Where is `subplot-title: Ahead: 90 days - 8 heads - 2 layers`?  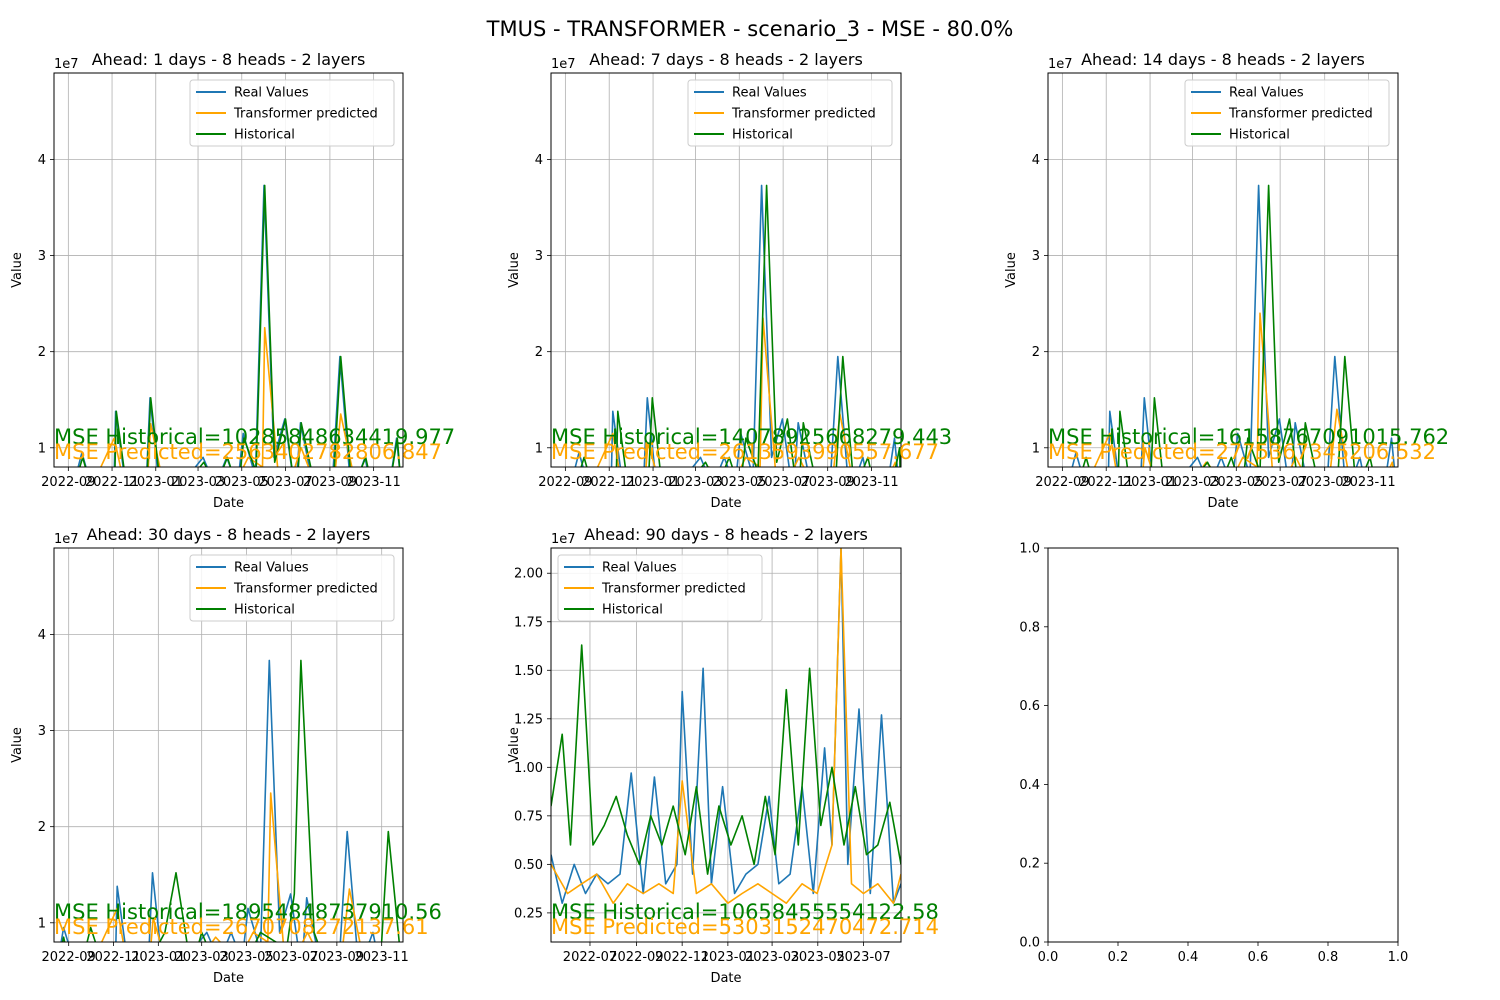 subplot-title: Ahead: 90 days - 8 heads - 2 layers is located at coordinates (726, 534).